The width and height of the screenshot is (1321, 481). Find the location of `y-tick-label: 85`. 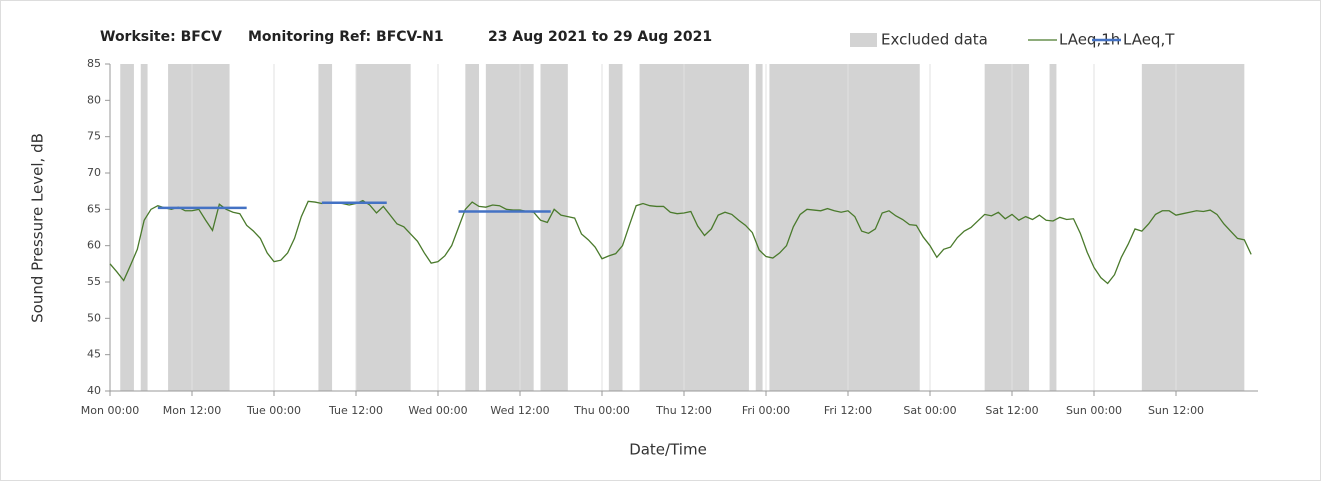

y-tick-label: 85 is located at coordinates (94, 63).